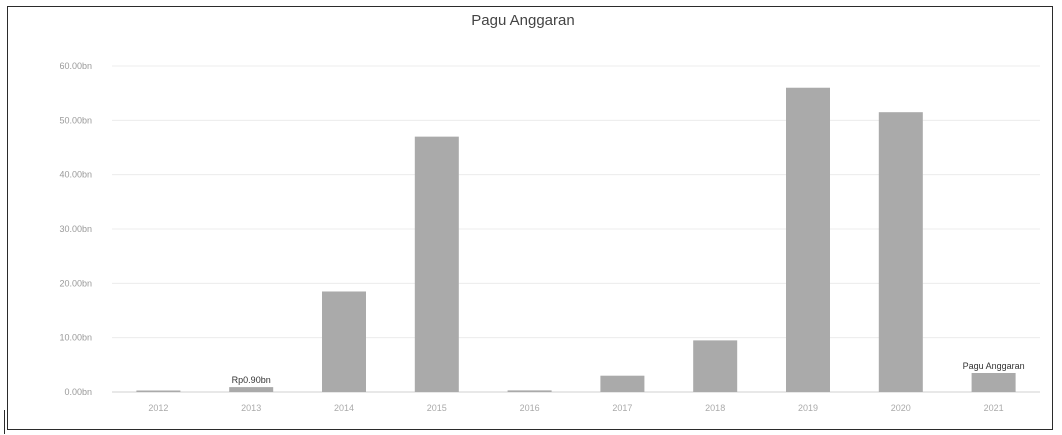  What do you see at coordinates (344, 408) in the screenshot?
I see `x-tick-label: 2014` at bounding box center [344, 408].